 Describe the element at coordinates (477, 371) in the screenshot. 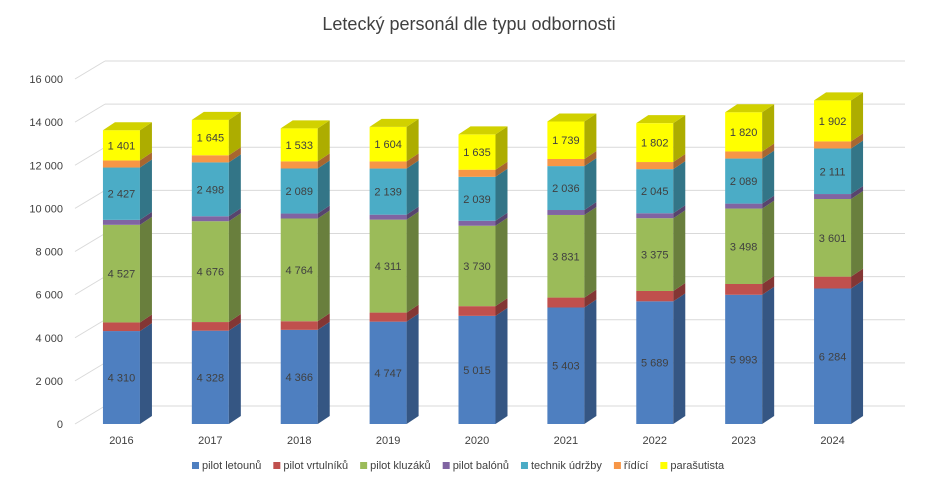

I see `data-label: 5 015` at that location.